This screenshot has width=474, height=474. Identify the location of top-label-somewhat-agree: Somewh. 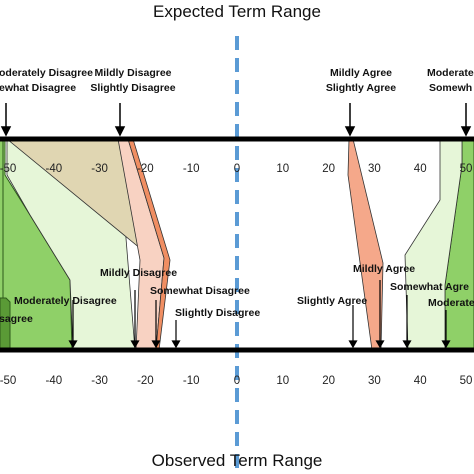
(450, 88).